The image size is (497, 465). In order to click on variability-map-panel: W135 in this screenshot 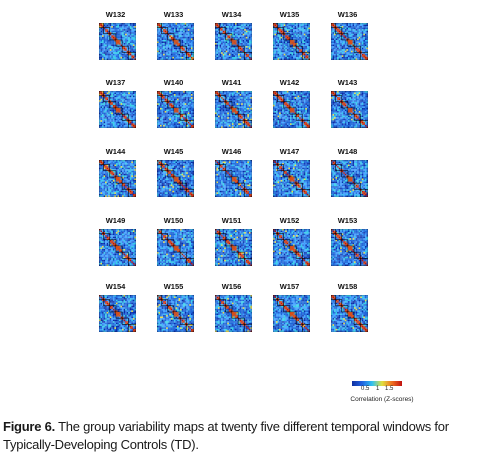, I will do `click(289, 39)`.